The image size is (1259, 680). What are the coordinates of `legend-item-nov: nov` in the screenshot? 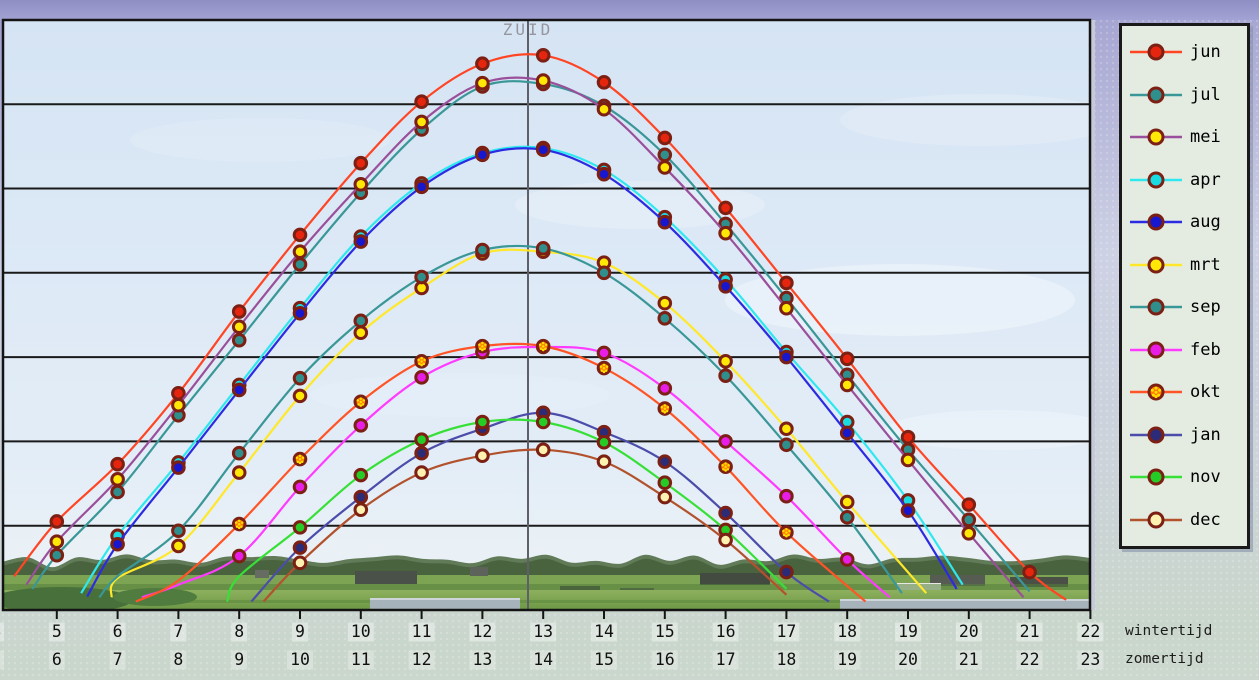 It's located at (1184, 477).